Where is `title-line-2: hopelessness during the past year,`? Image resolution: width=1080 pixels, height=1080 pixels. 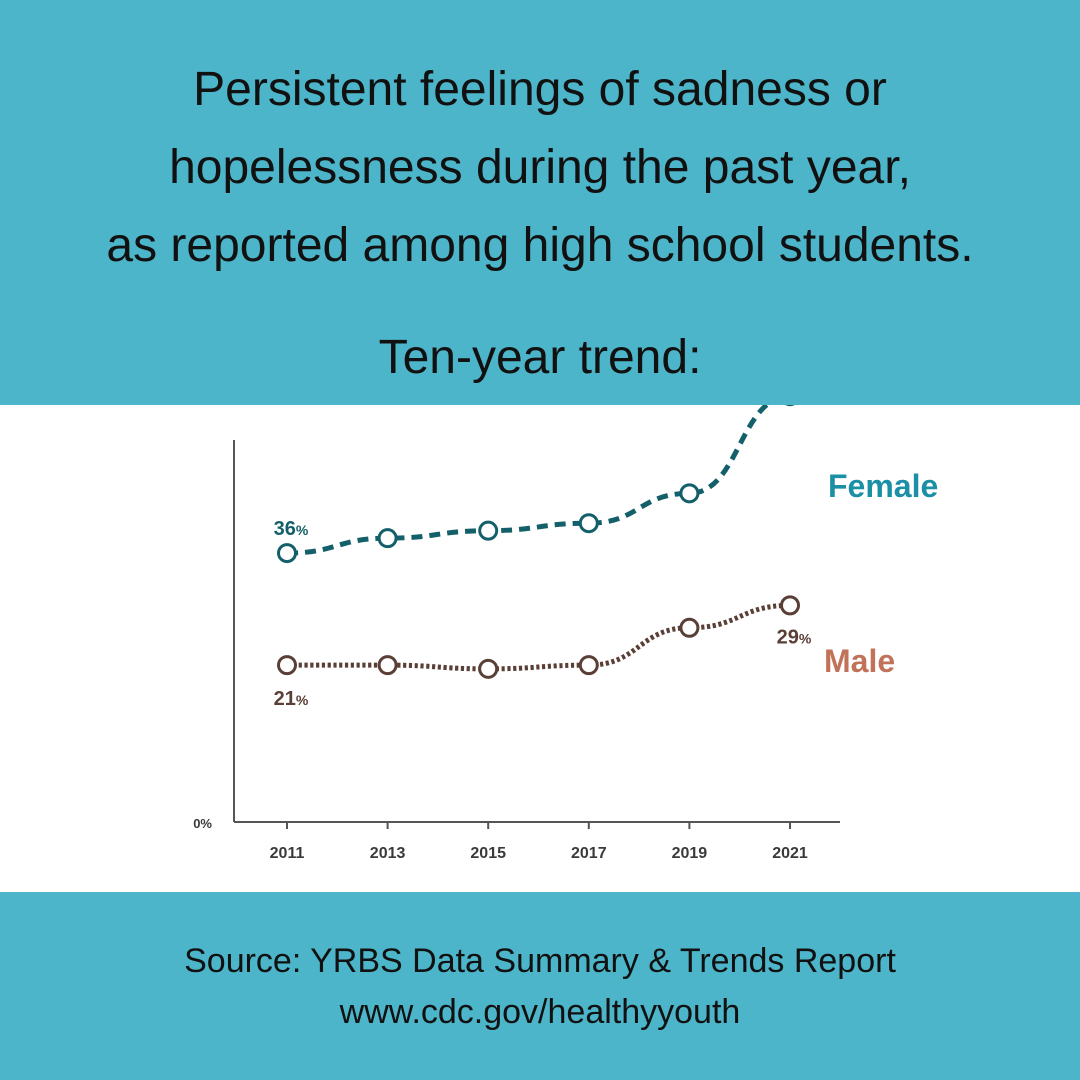 title-line-2: hopelessness during the past year, is located at coordinates (540, 167).